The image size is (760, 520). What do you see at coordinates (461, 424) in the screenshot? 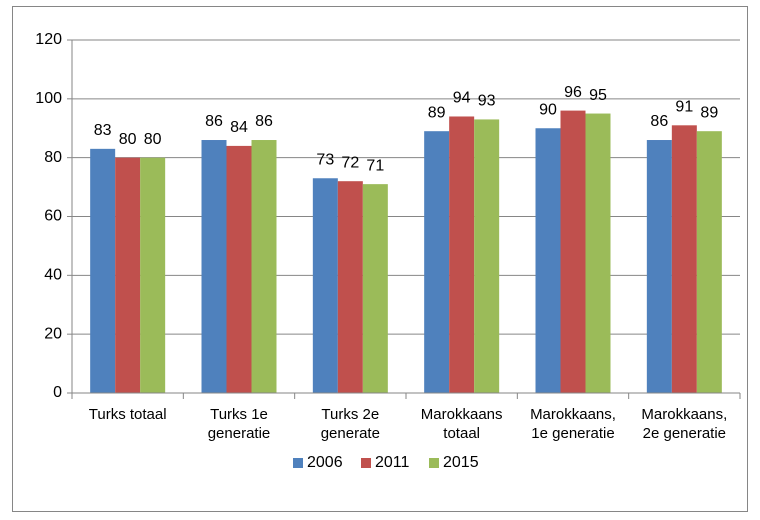
I see `x-tick-label: Marokkaans totaal` at bounding box center [461, 424].